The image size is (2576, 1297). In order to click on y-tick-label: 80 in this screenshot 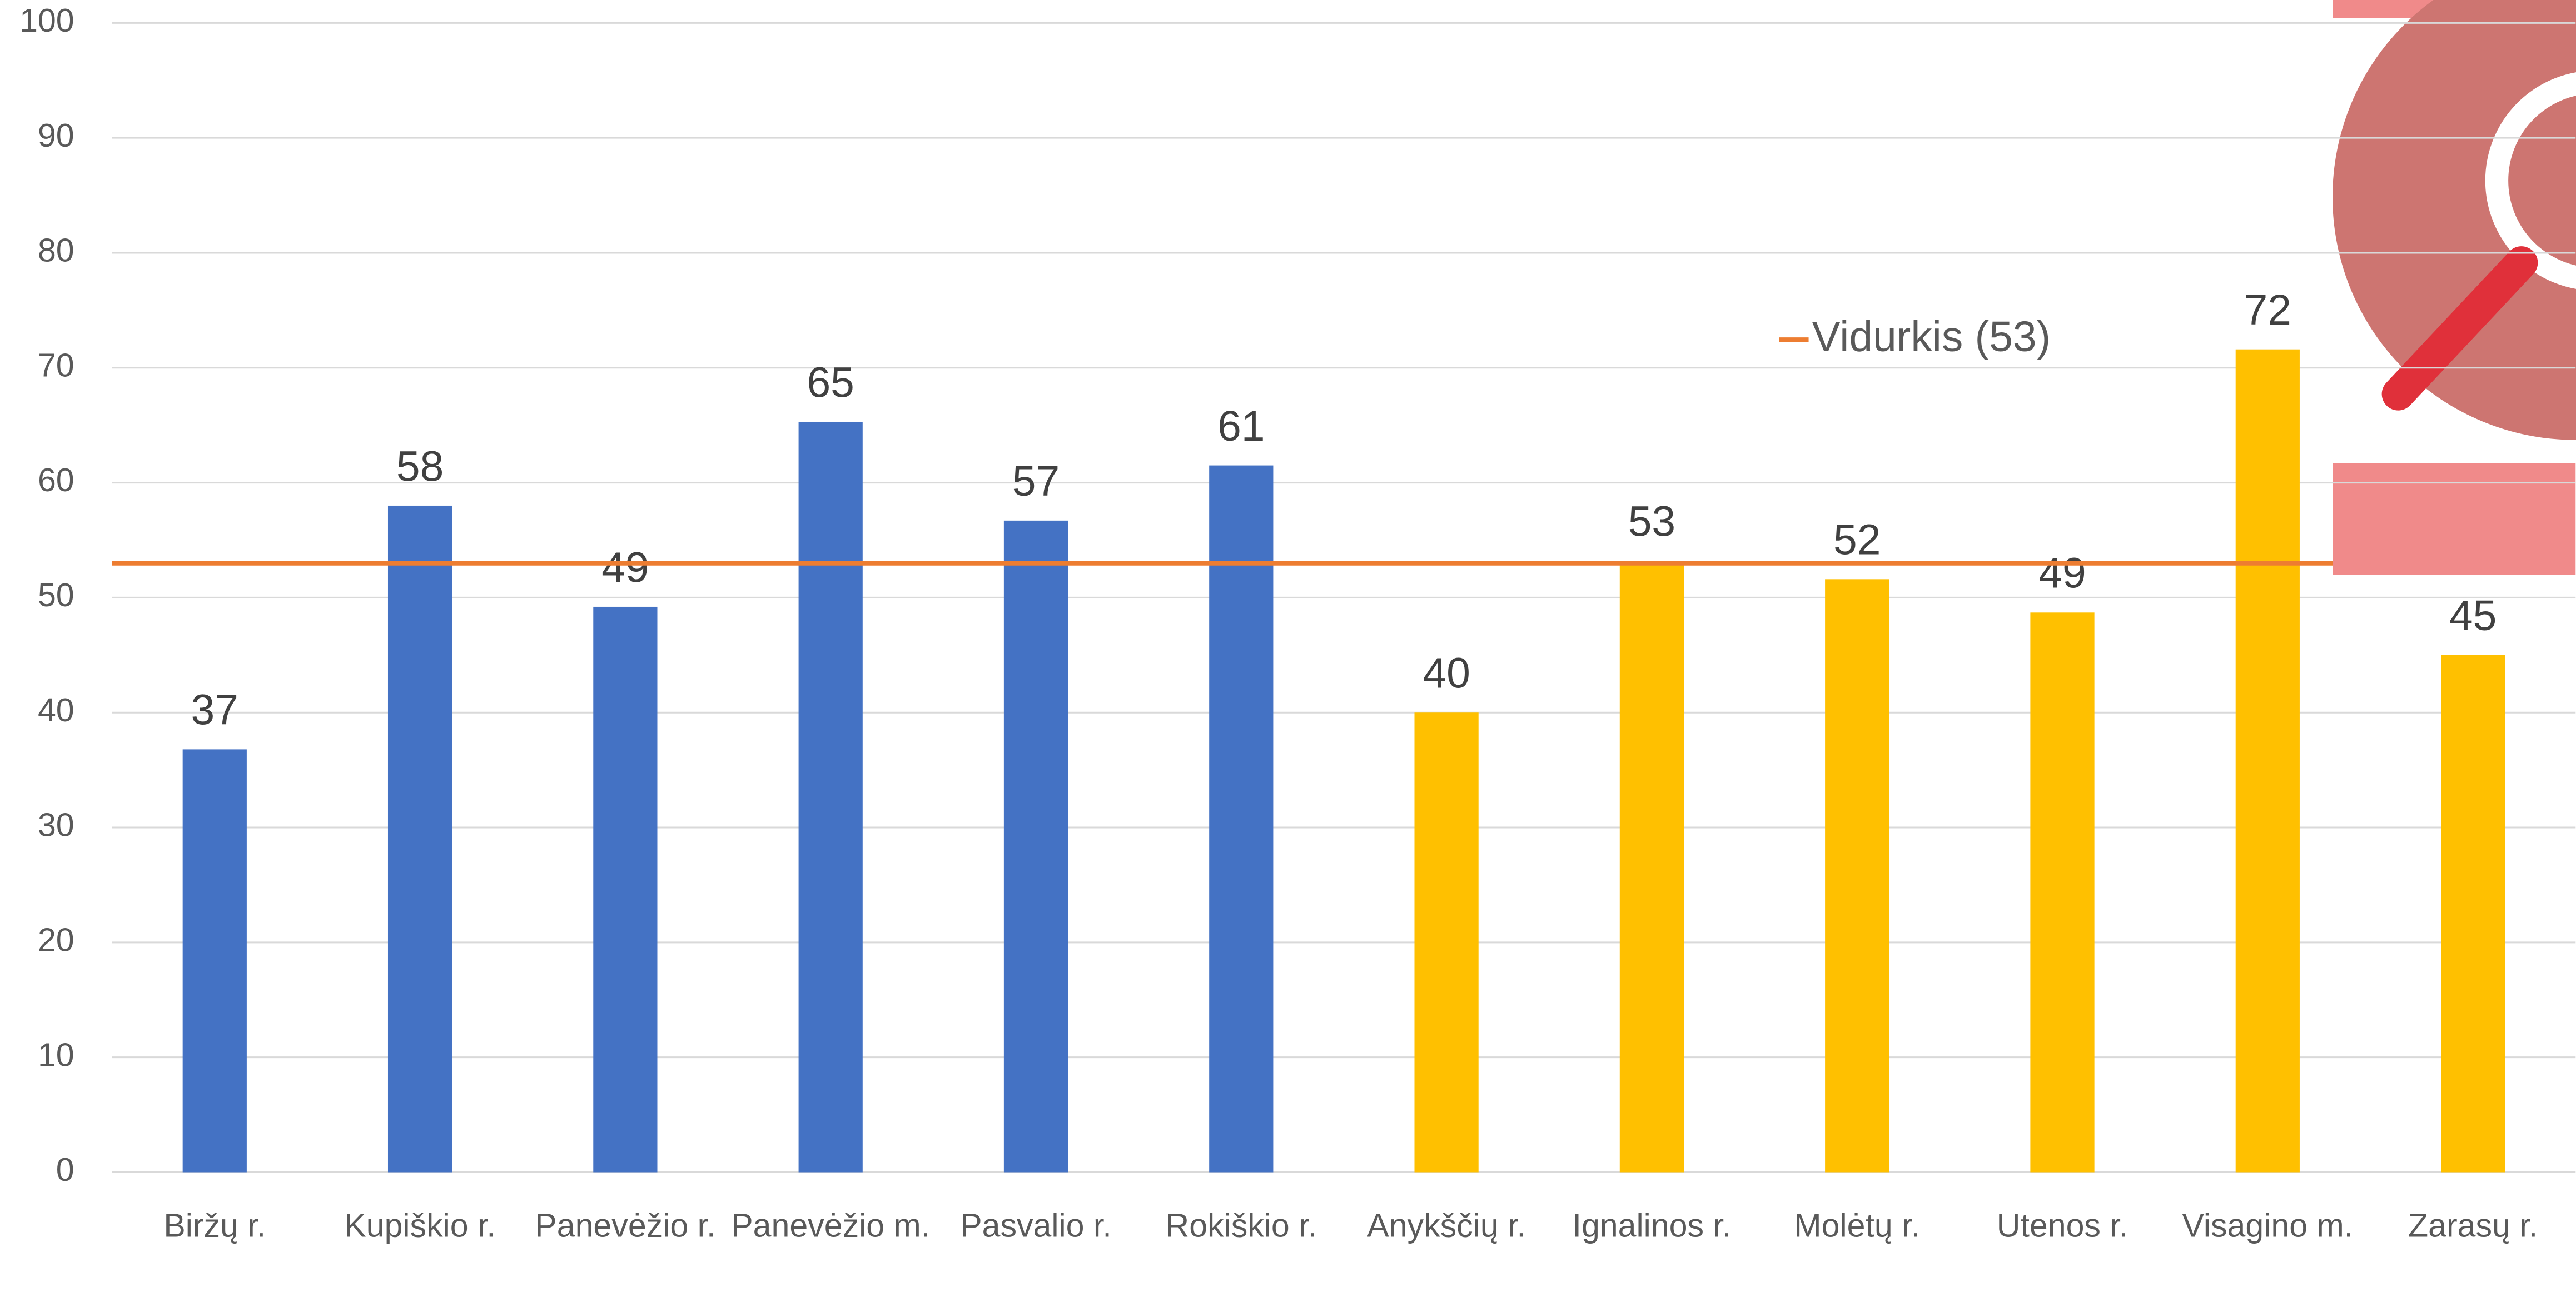, I will do `click(56, 250)`.